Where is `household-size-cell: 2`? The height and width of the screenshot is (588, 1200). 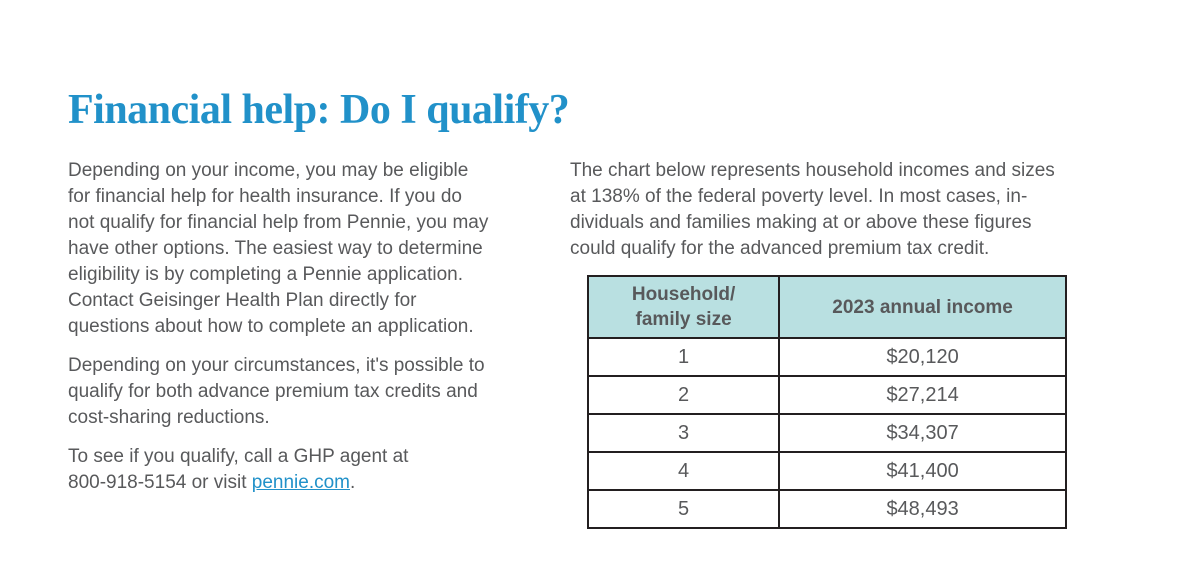 household-size-cell: 2 is located at coordinates (683, 395).